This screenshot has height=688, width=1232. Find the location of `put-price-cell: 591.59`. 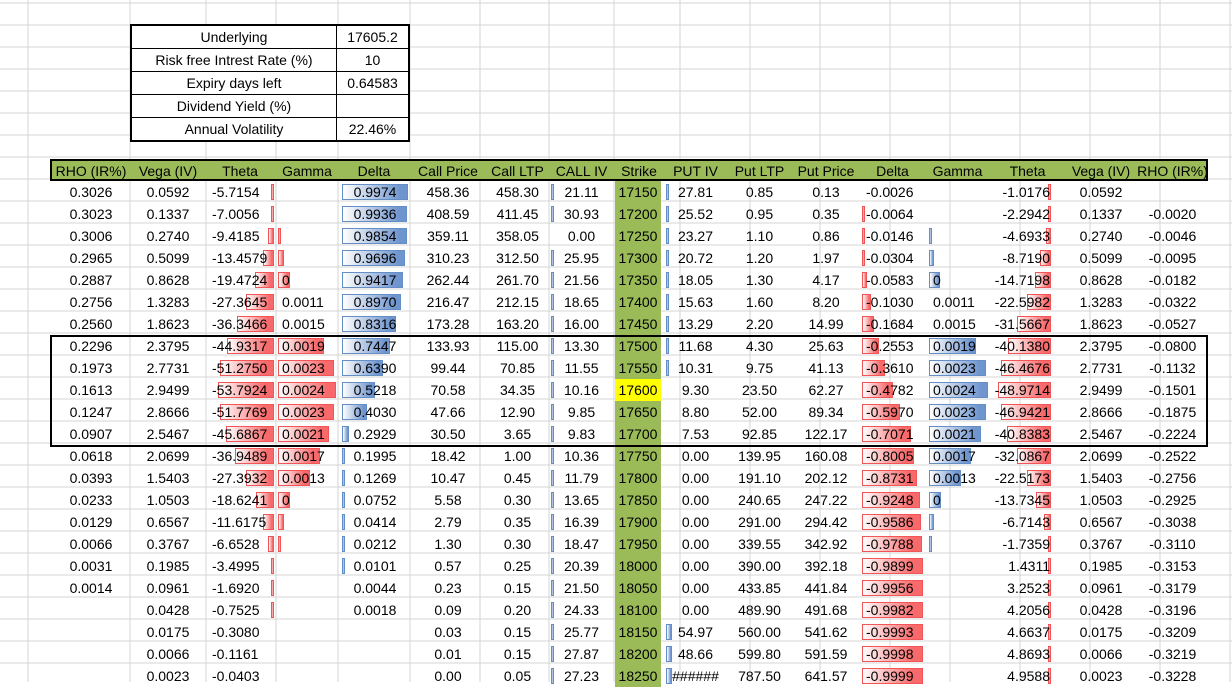

put-price-cell: 591.59 is located at coordinates (826, 654).